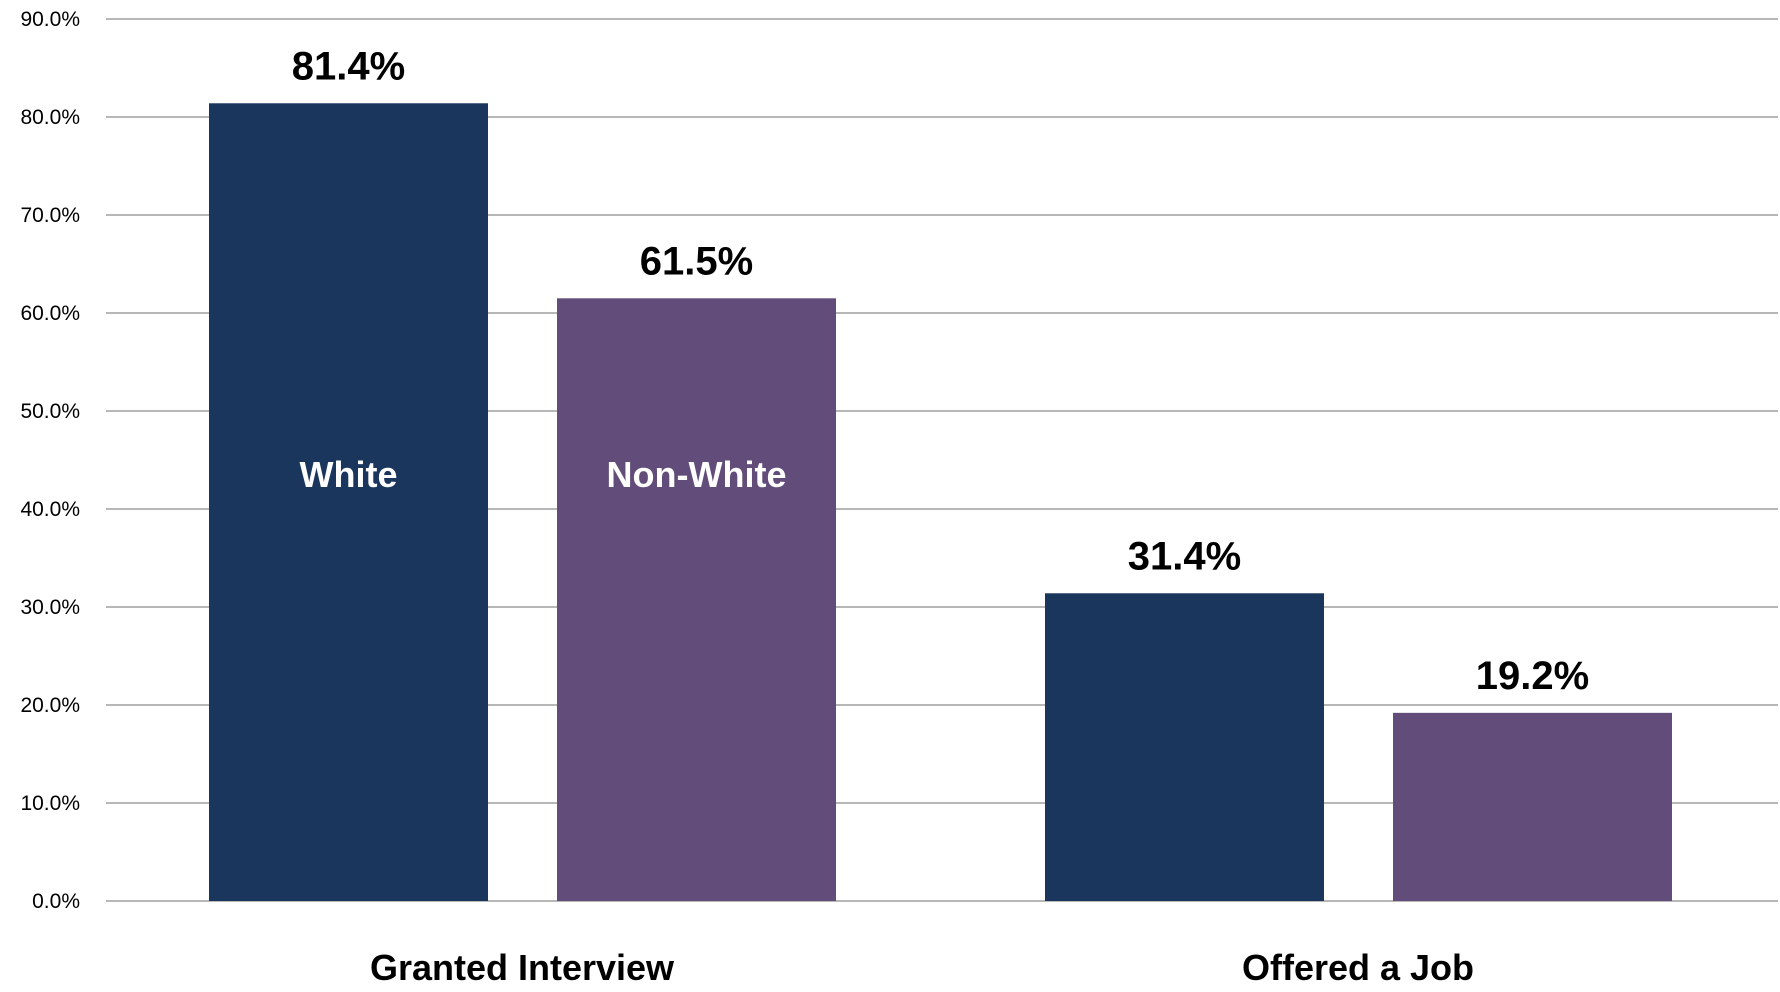  What do you see at coordinates (50, 607) in the screenshot?
I see `y-tick-label: 30.0%` at bounding box center [50, 607].